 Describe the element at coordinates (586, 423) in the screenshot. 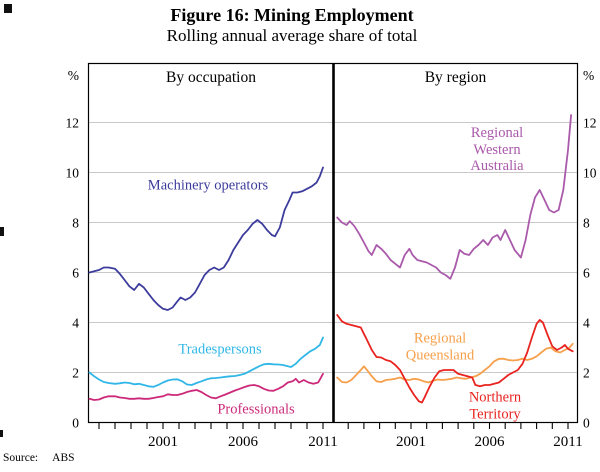

I see `y-label-right-0: 0` at that location.